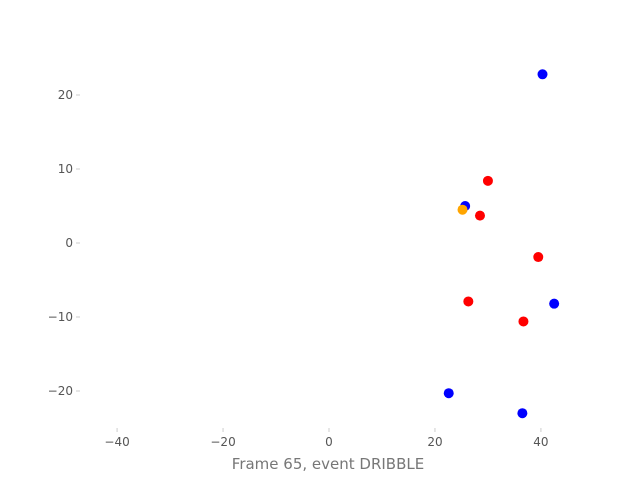 Image resolution: width=640 pixels, height=480 pixels. I want to click on x-tick-label: 0, so click(329, 442).